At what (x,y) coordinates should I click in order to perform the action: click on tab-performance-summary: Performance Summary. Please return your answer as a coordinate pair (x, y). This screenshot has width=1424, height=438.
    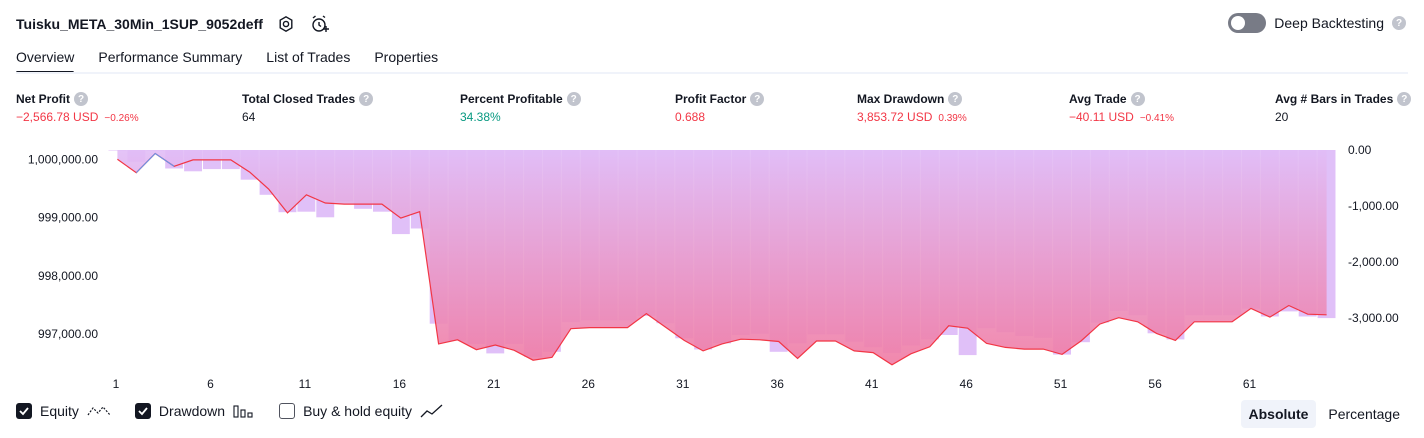
    Looking at the image, I should click on (170, 57).